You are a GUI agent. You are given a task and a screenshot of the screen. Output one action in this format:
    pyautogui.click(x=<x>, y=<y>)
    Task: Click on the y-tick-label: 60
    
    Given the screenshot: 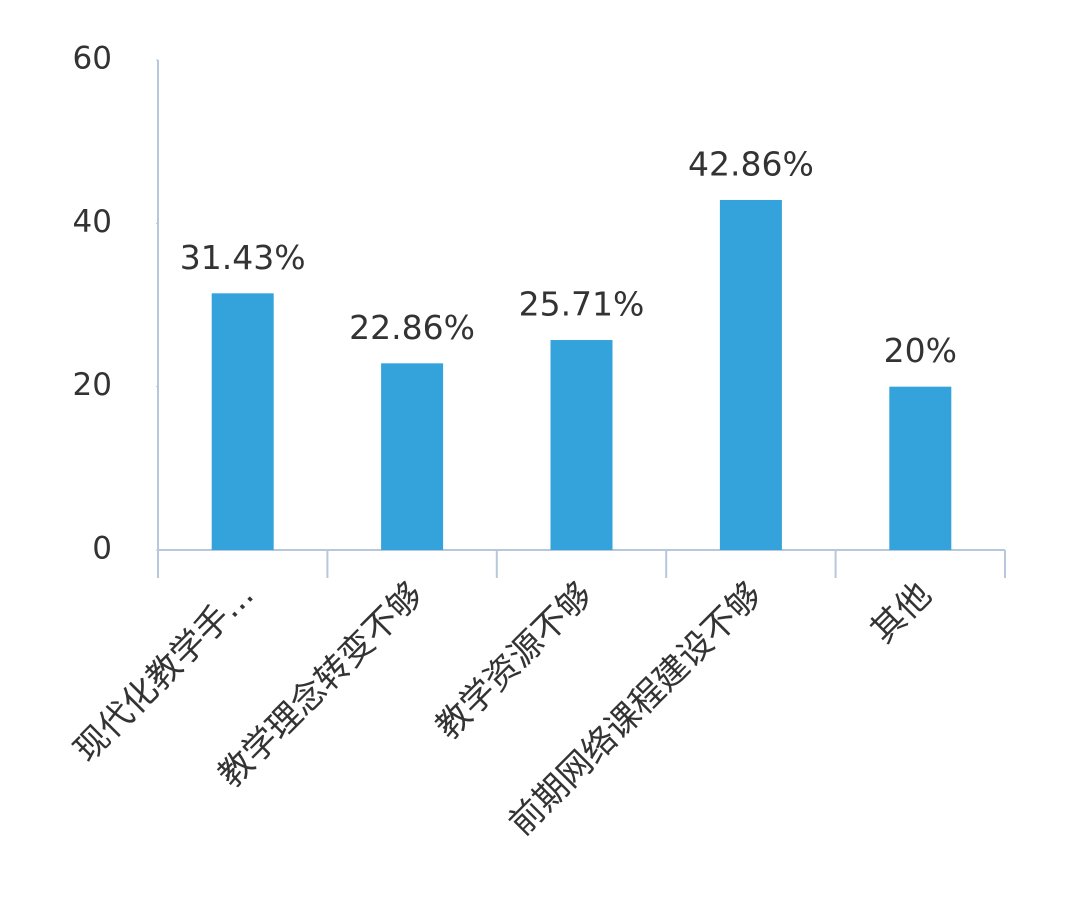 What is the action you would take?
    pyautogui.click(x=92, y=59)
    